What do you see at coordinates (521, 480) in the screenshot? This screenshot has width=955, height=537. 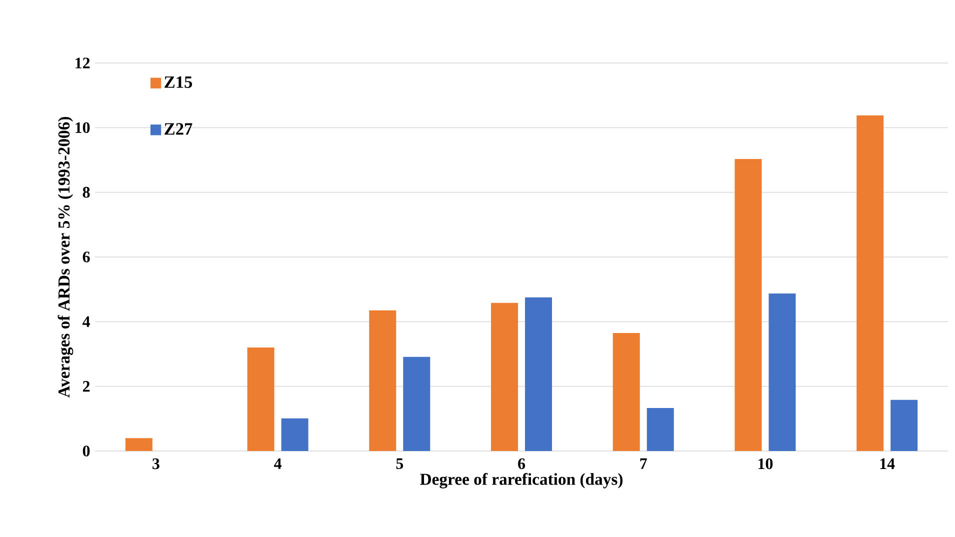 I see `x-axis-title: Degree of rarefication (days)` at bounding box center [521, 480].